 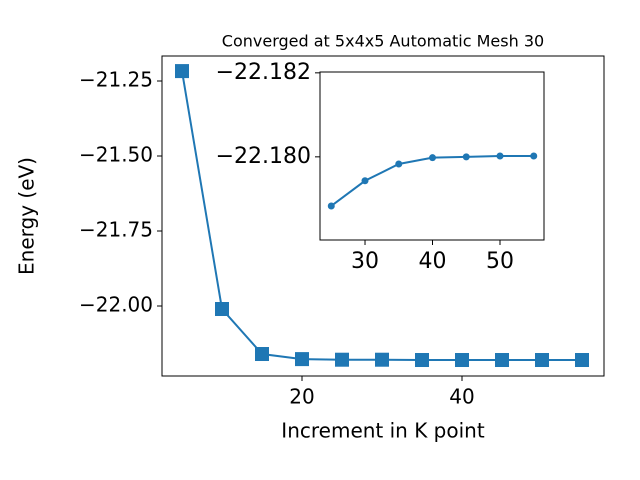 What do you see at coordinates (383, 41) in the screenshot?
I see `chart-title: Converged at 5x4x5 Automatic Mesh 30` at bounding box center [383, 41].